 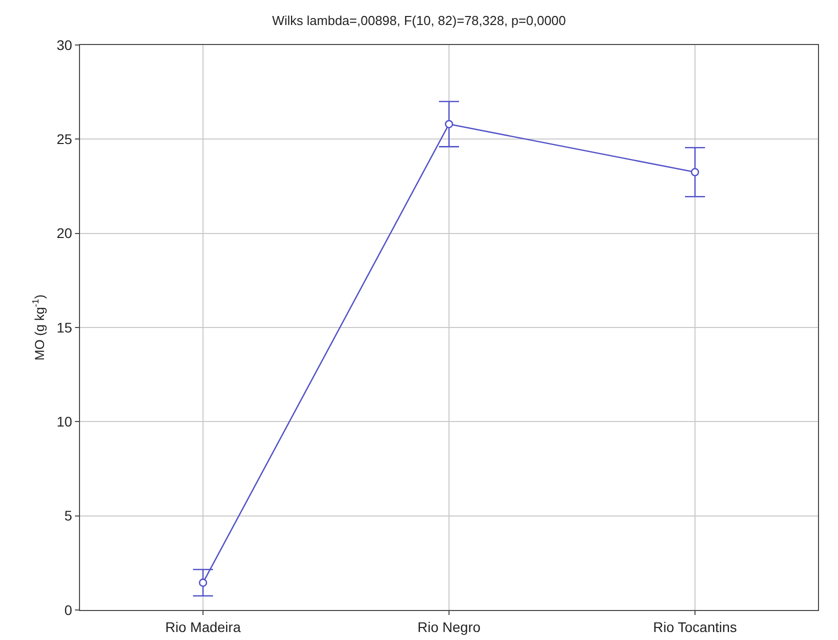 I want to click on chart-title: Wilks lambda=,00898, F(10, 82)=78,328, p=0,0000, so click(x=419, y=20).